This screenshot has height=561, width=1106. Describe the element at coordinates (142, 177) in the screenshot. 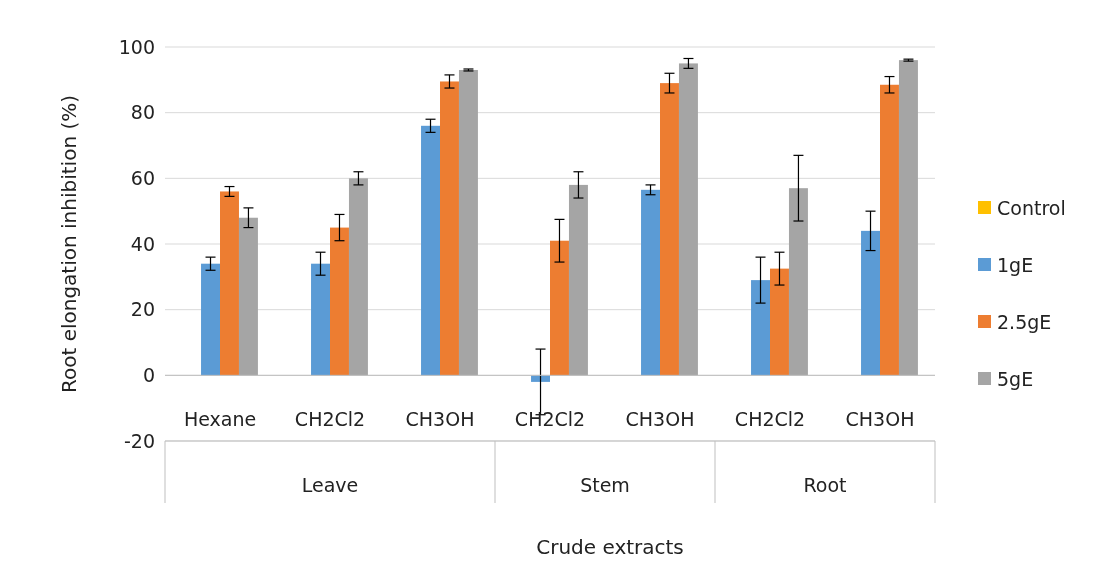

I see `y-tick-label: 60` at that location.